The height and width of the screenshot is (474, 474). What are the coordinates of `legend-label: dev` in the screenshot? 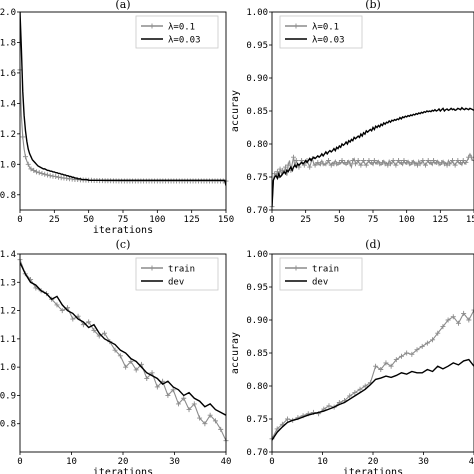 It's located at (320, 283).